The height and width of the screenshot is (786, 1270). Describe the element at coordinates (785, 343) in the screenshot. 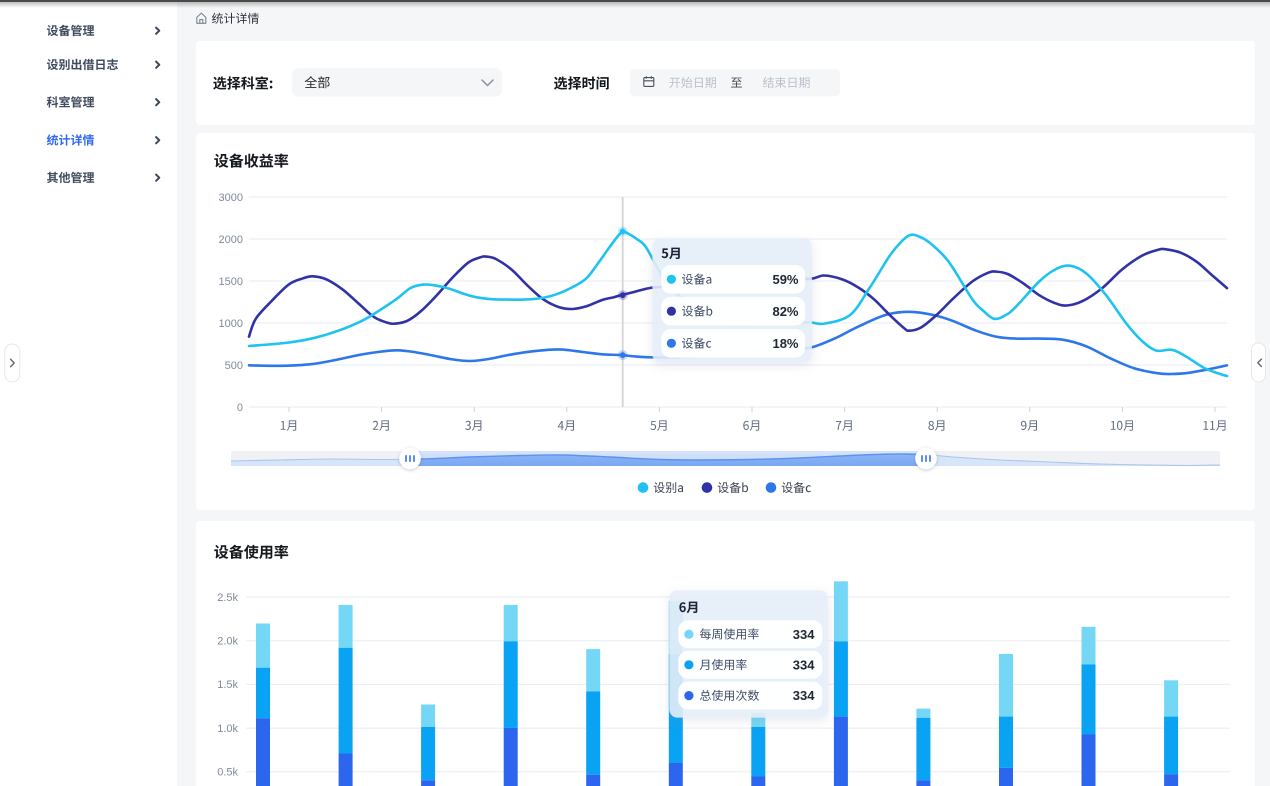

I see `svg-text: 18%` at that location.